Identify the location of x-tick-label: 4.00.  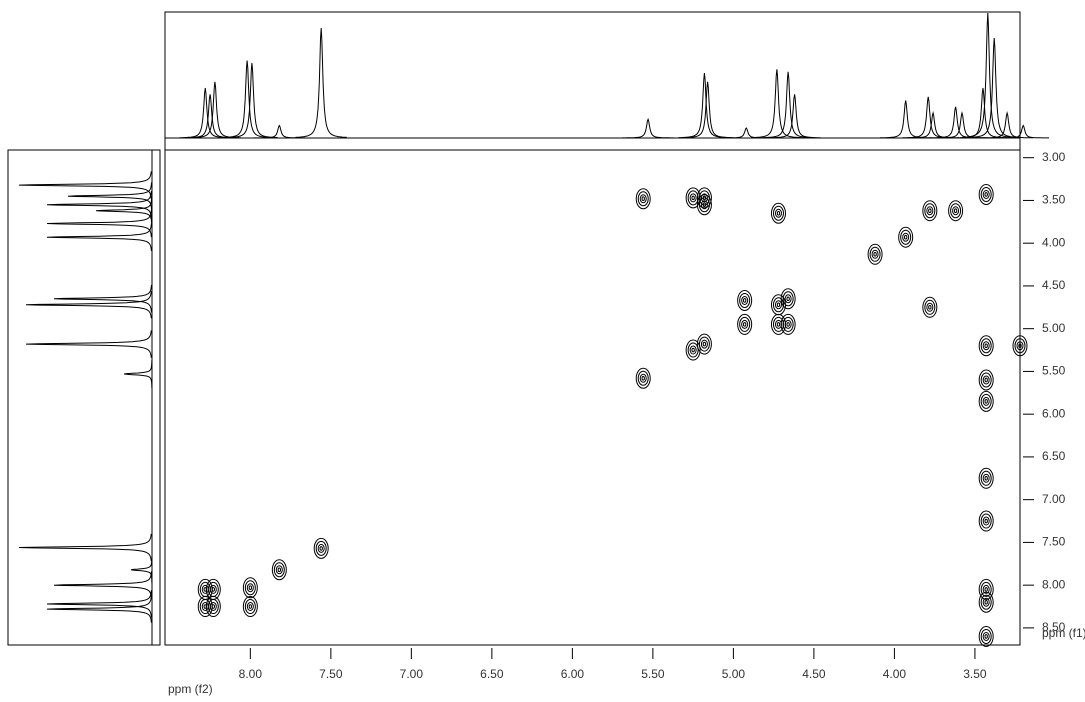
(895, 674).